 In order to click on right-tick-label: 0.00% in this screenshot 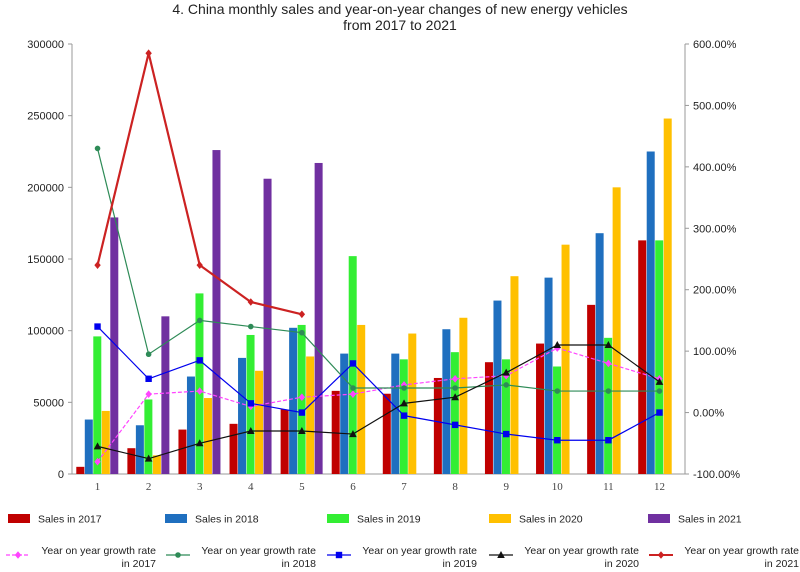, I will do `click(708, 414)`.